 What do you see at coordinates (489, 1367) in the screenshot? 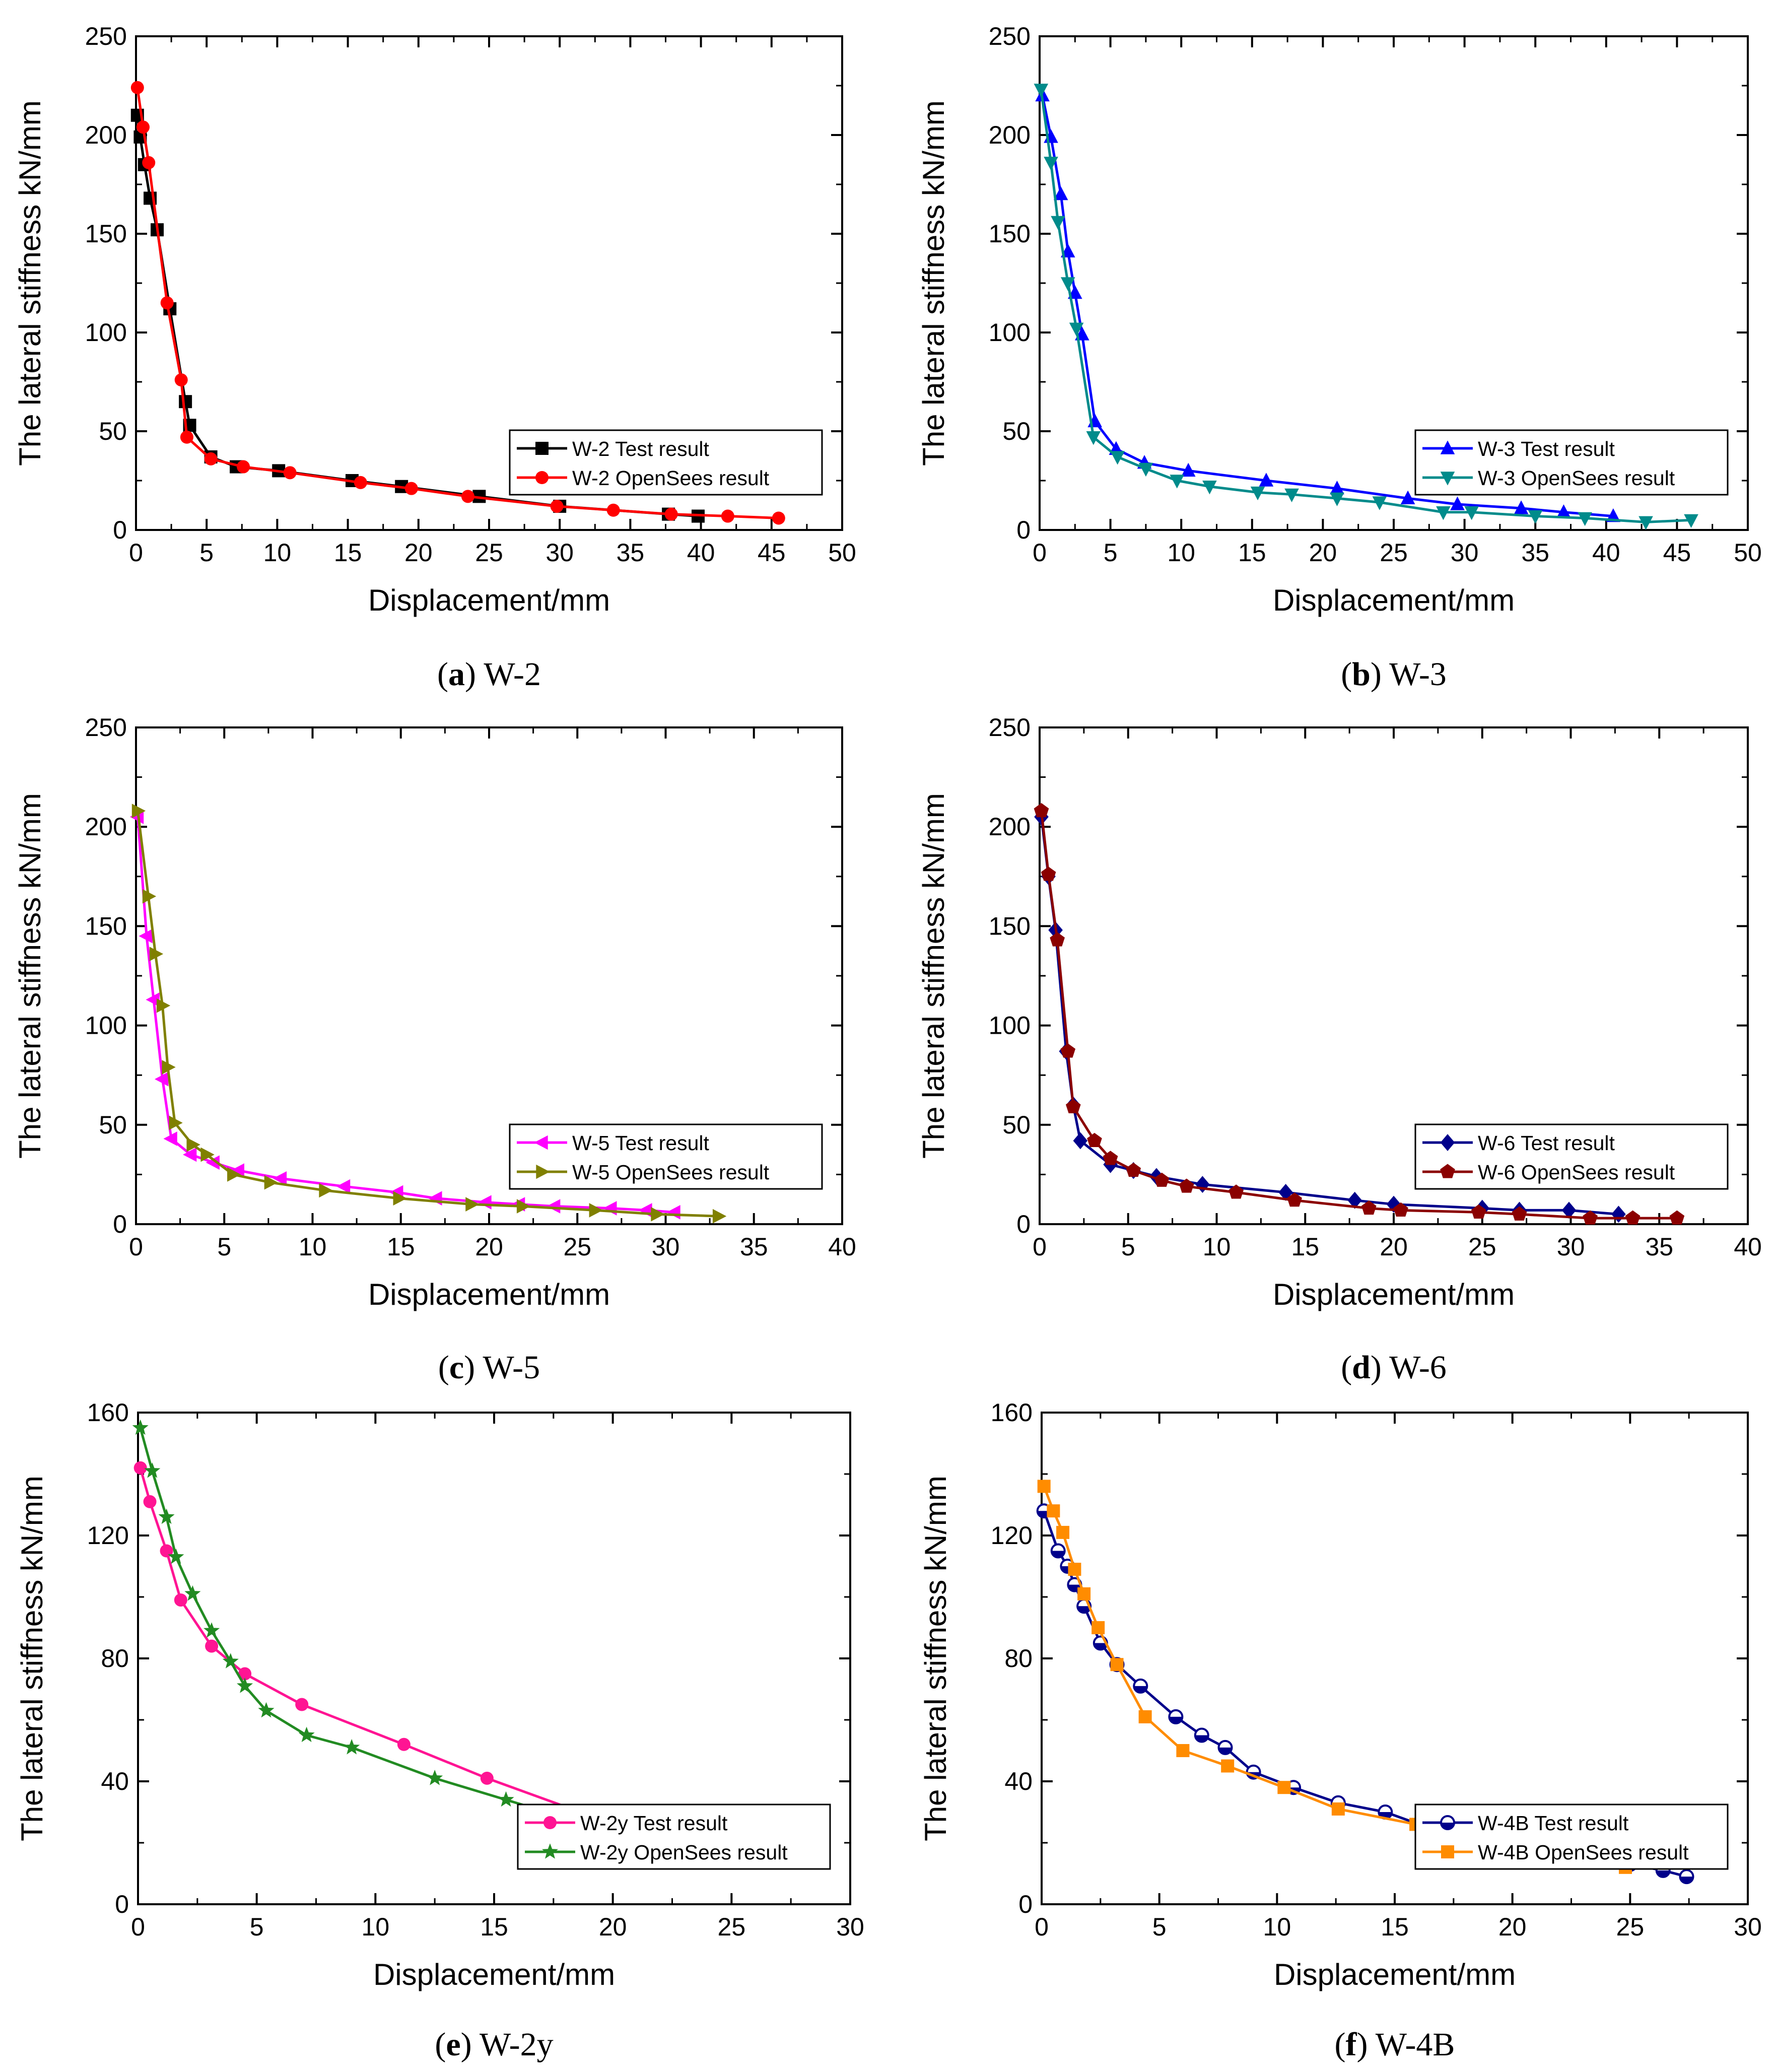
I see `panel-caption: (c) W-5` at bounding box center [489, 1367].